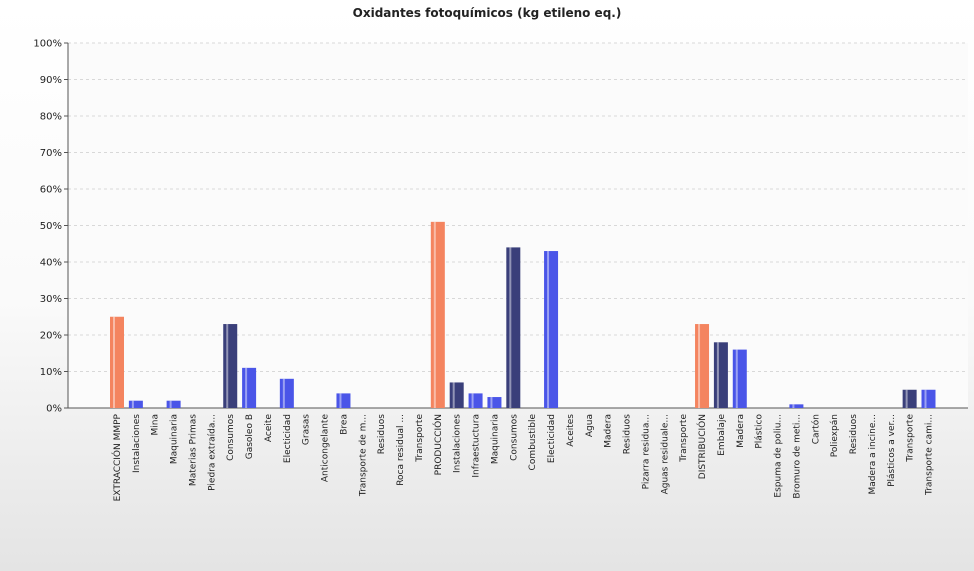  I want to click on y-tick-label: 100%, so click(47, 44).